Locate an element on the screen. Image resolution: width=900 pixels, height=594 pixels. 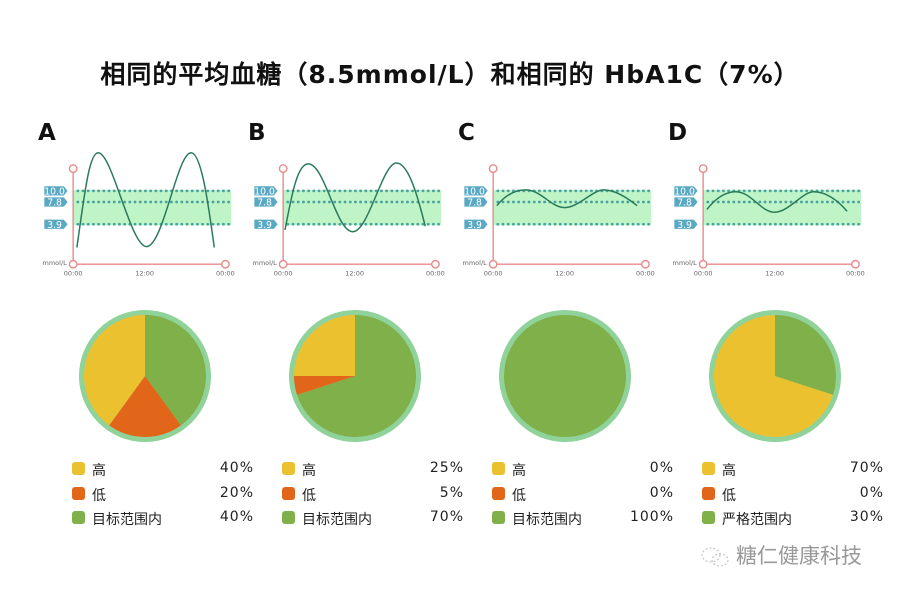
panel-letter: B is located at coordinates (257, 133).